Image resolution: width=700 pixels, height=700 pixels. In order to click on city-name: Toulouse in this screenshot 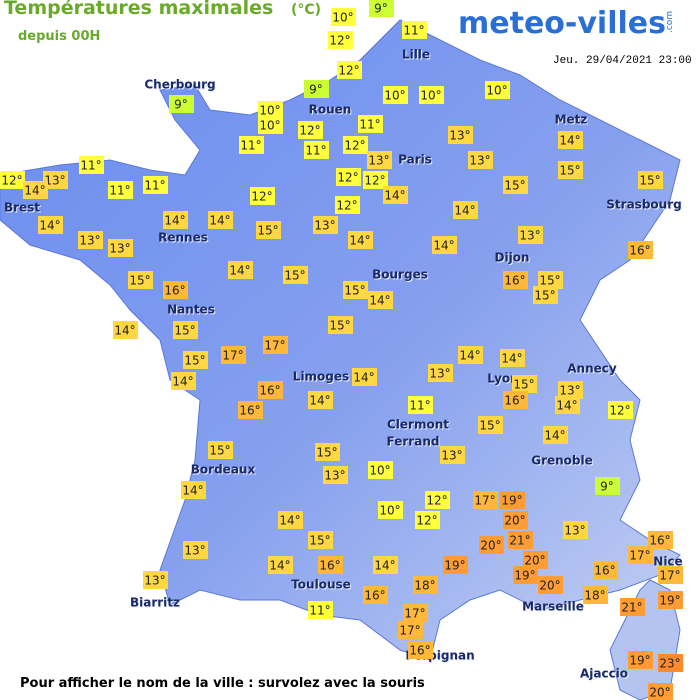, I will do `click(322, 586)`.